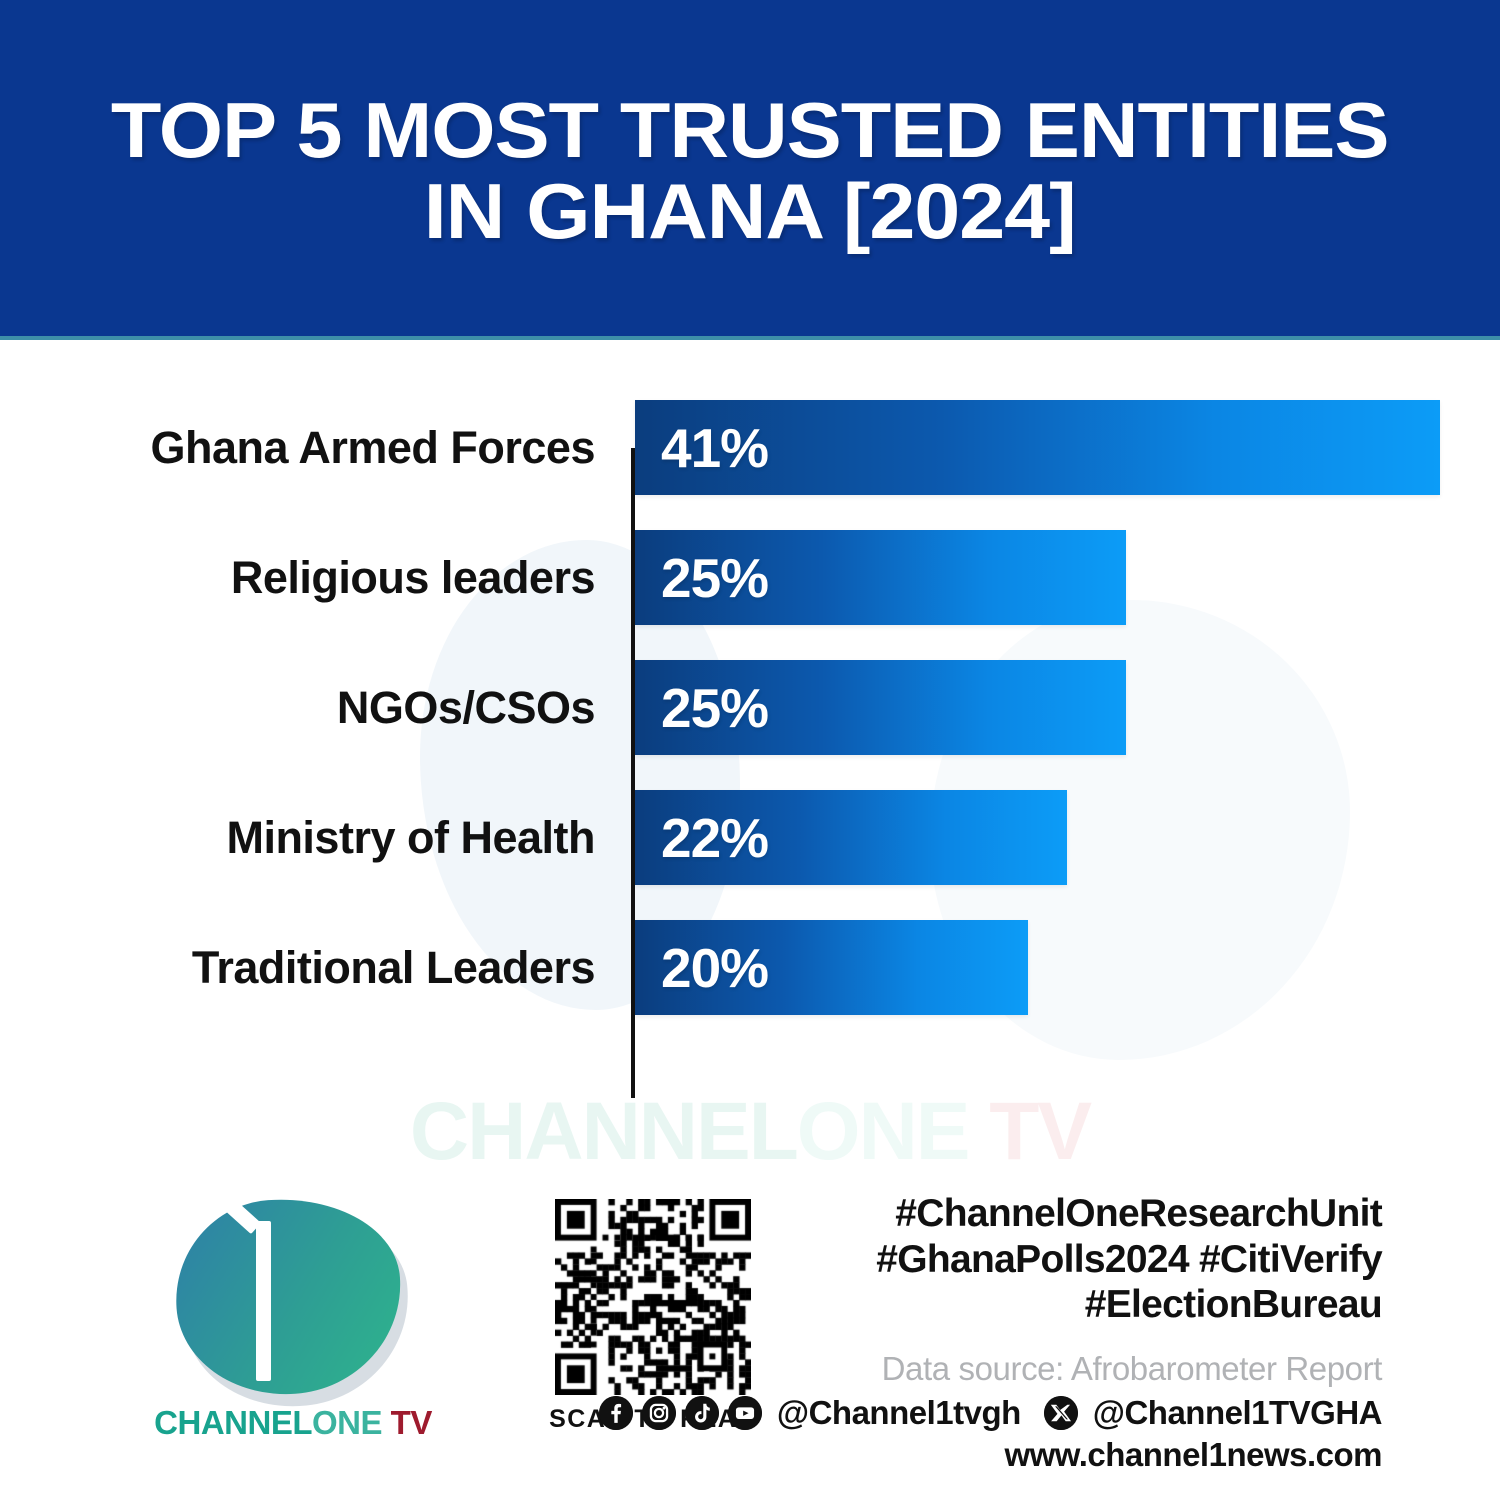 The image size is (1500, 1500). What do you see at coordinates (466, 707) in the screenshot?
I see `bar-category-label: NGOs/CSOs` at bounding box center [466, 707].